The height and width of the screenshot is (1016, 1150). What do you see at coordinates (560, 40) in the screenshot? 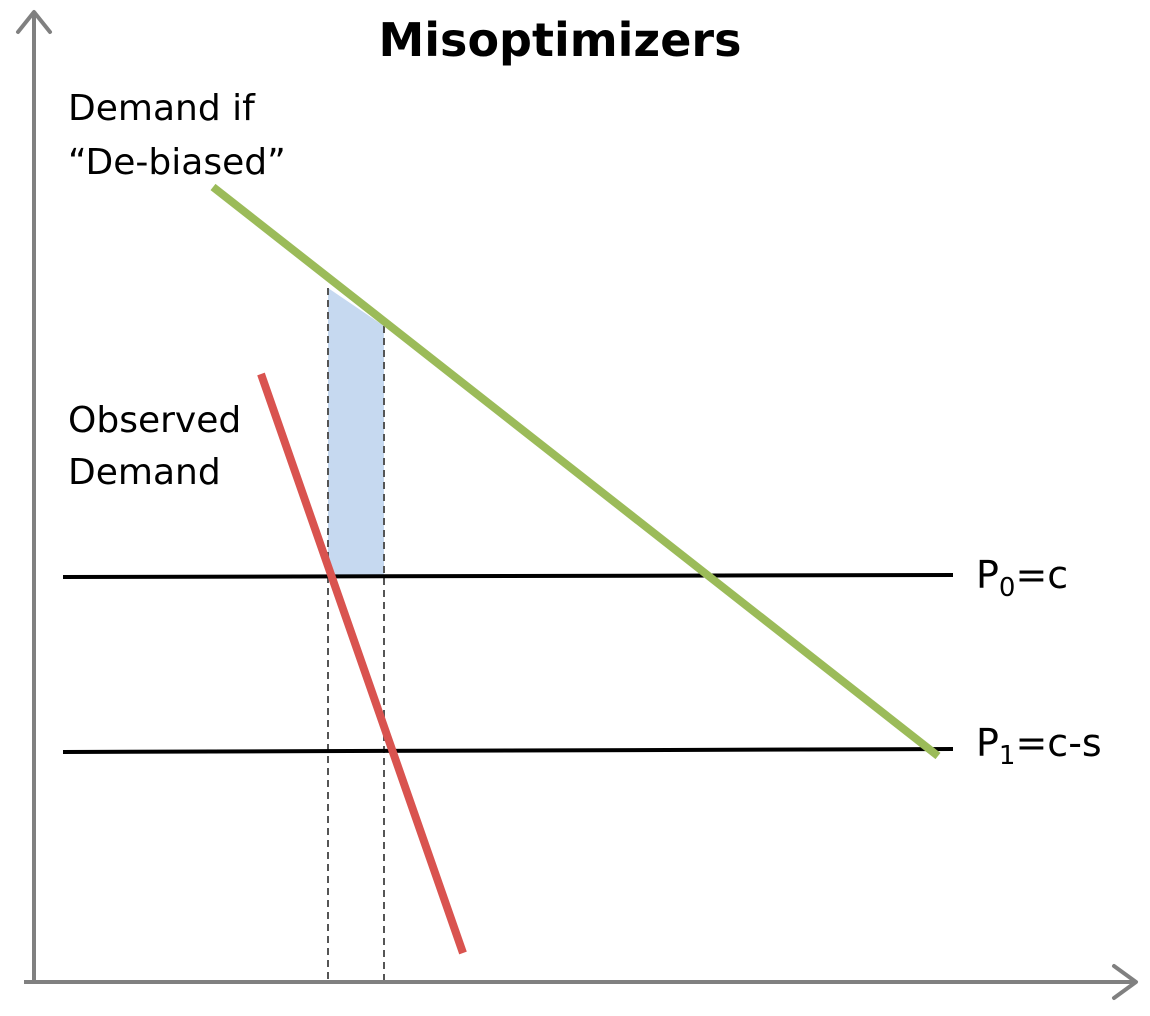
I see `diagram-title: Misoptimizers` at bounding box center [560, 40].